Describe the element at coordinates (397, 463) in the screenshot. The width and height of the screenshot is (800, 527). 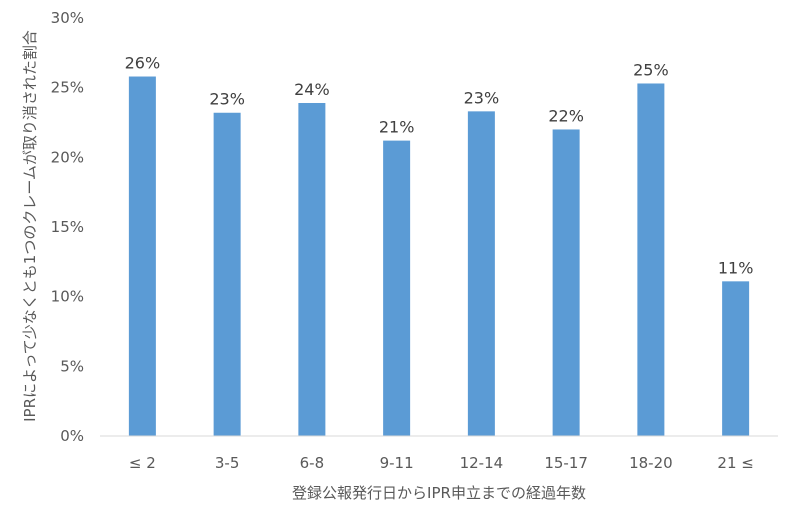
I see `x-tick-label: 9-11` at that location.